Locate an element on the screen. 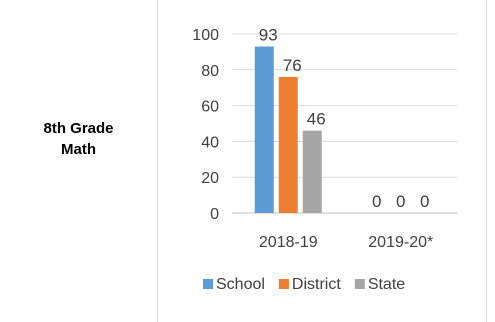 Image resolution: width=495 pixels, height=322 pixels. y-tick-label: 40 is located at coordinates (210, 142).